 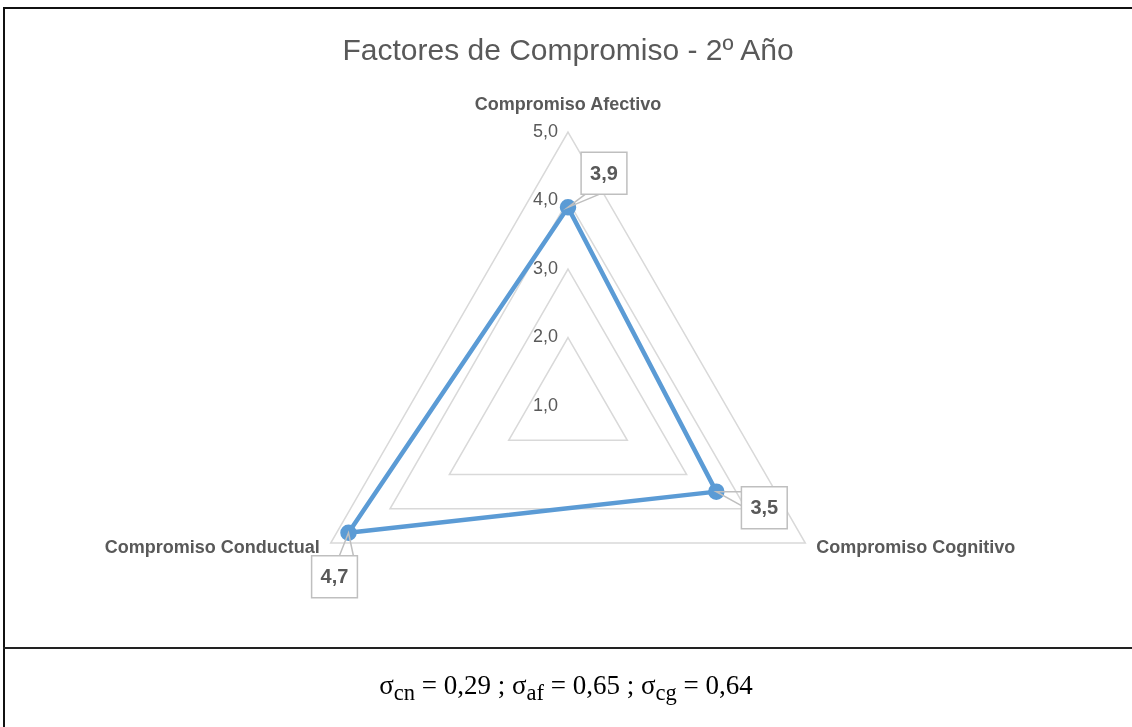 What do you see at coordinates (545, 199) in the screenshot?
I see `y-tick-label: 4,0` at bounding box center [545, 199].